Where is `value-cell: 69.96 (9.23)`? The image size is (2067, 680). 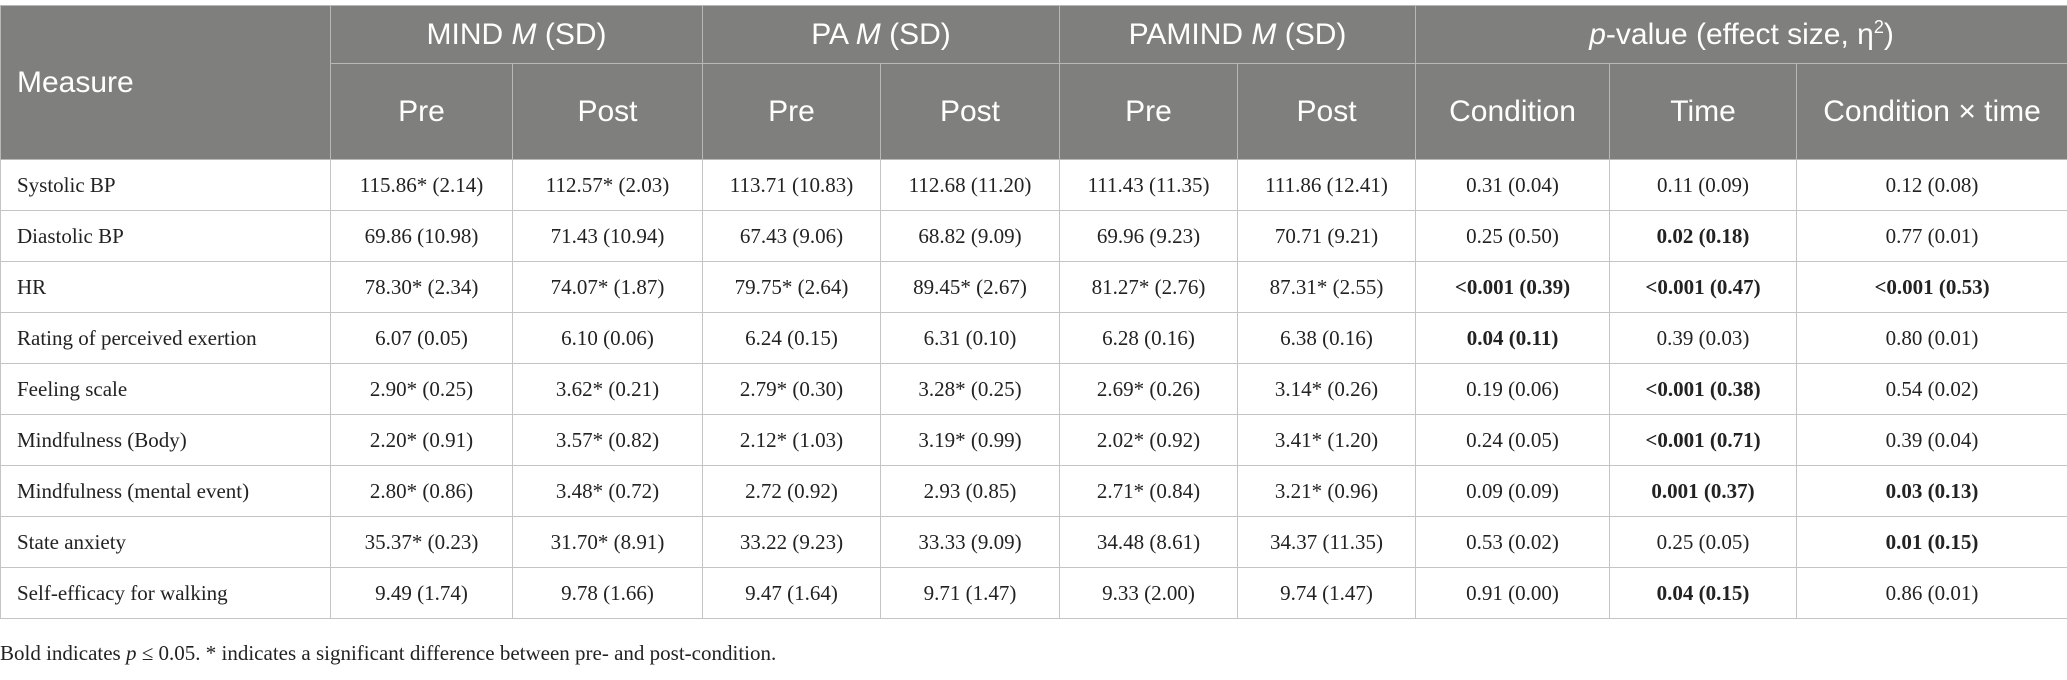
value-cell: 69.96 (9.23) is located at coordinates (1149, 236).